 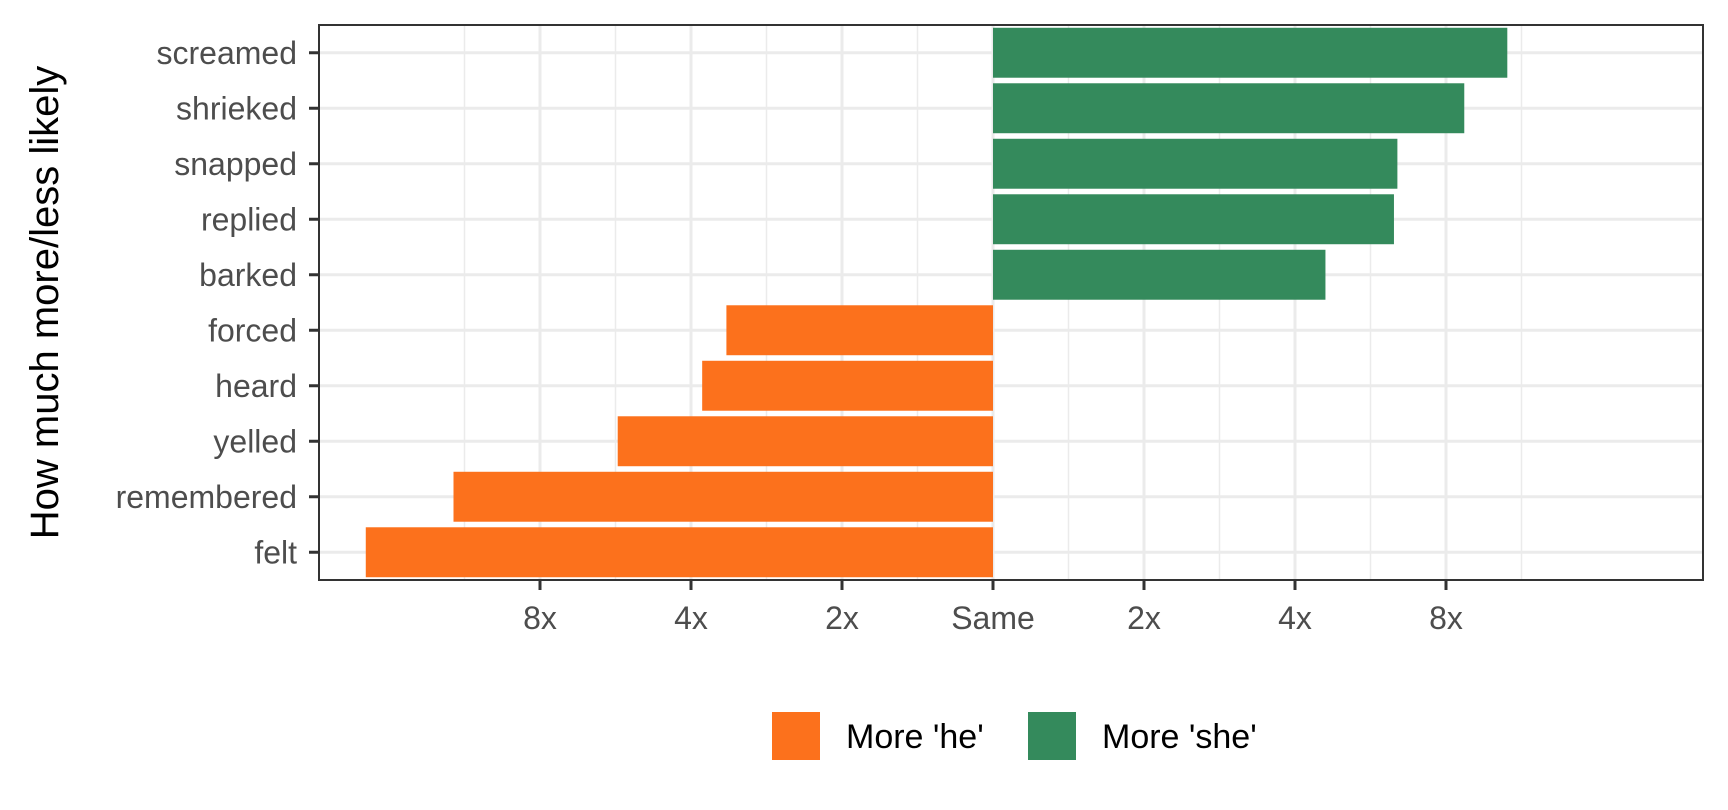 What do you see at coordinates (275, 552) in the screenshot?
I see `category-label-felt: felt` at bounding box center [275, 552].